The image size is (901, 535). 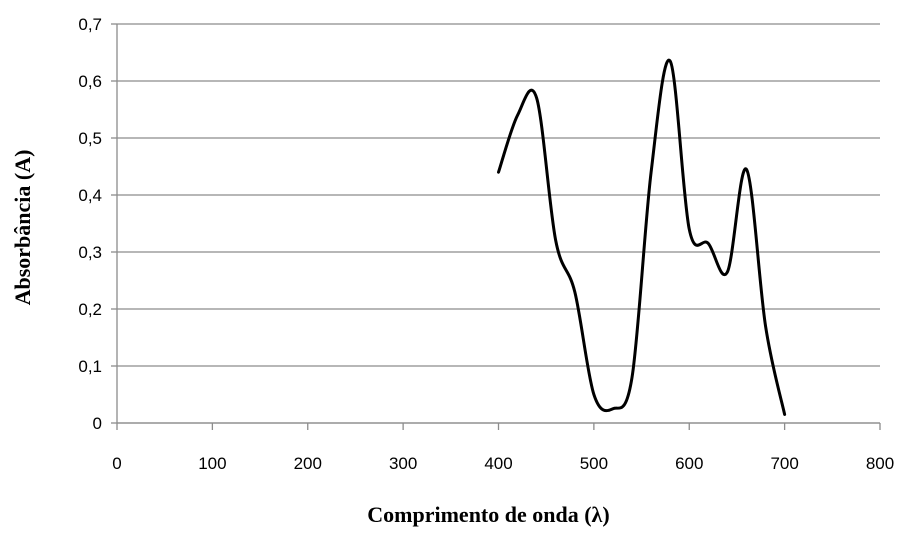 What do you see at coordinates (90, 195) in the screenshot?
I see `y-tick-label: 0,4` at bounding box center [90, 195].